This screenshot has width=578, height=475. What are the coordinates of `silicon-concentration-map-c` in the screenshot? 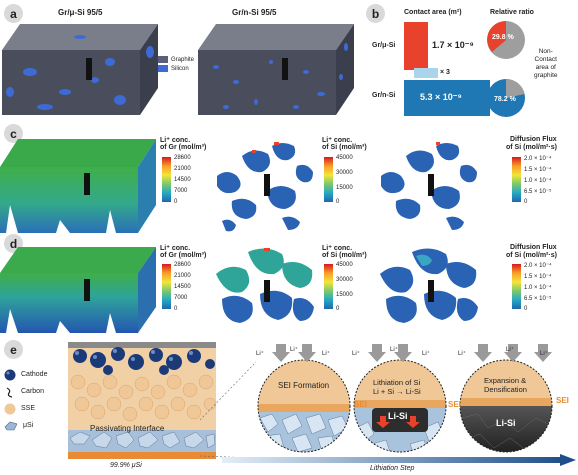 It's located at (265, 187).